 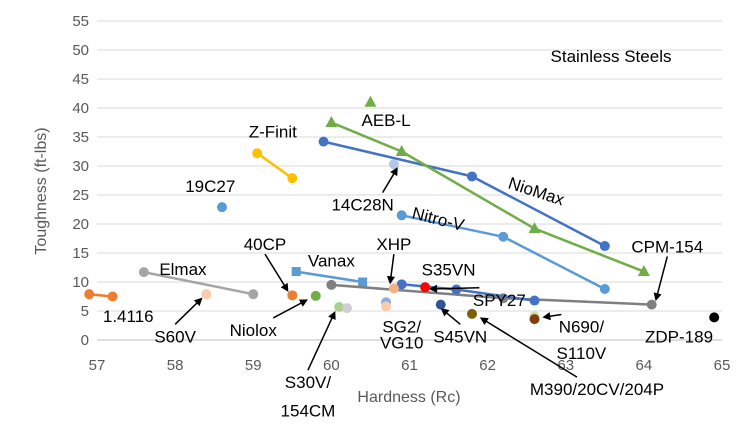 I want to click on series-14c28n, so click(x=393, y=164).